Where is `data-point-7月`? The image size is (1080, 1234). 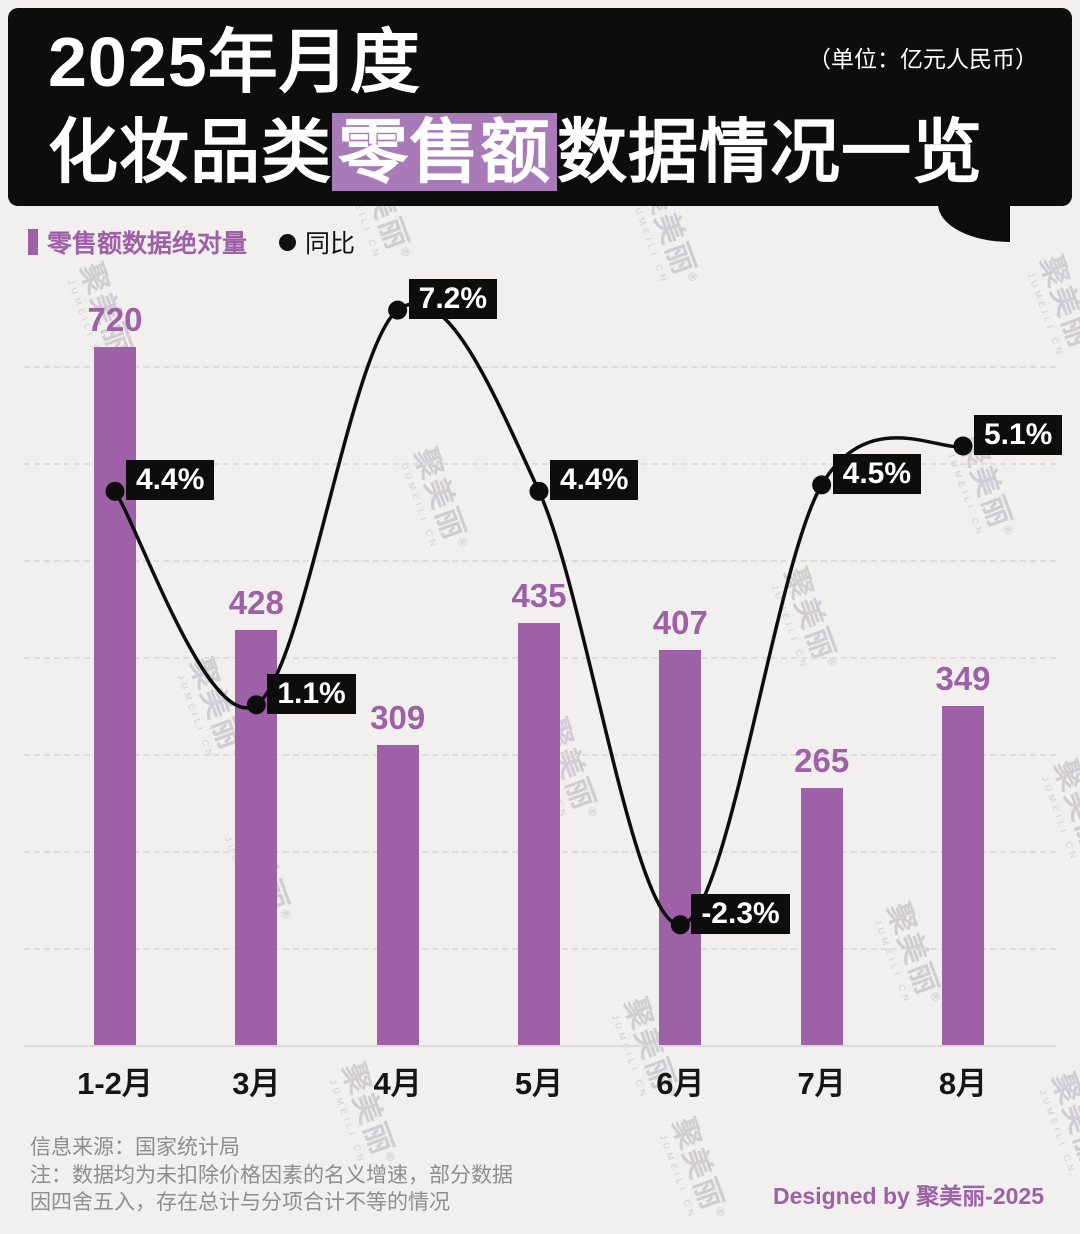 data-point-7月 is located at coordinates (822, 485).